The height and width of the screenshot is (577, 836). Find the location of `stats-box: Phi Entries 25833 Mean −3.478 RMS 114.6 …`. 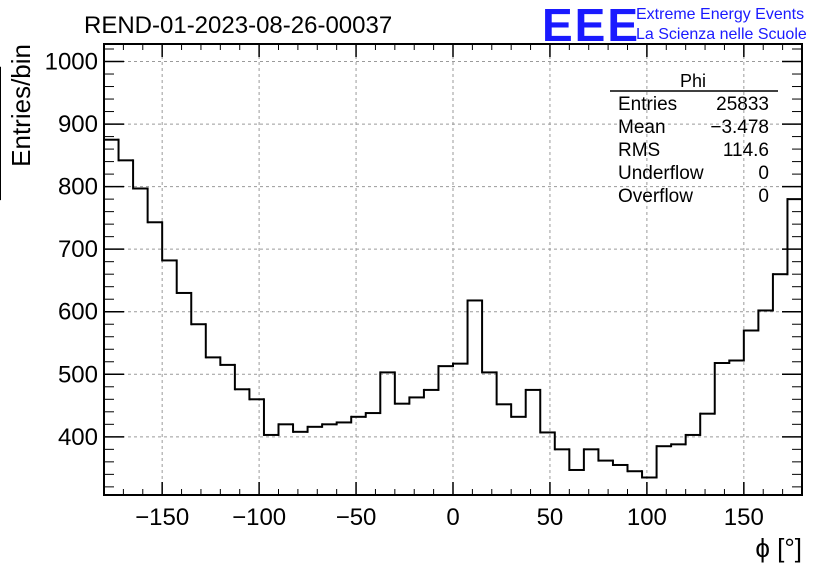

stats-box: Phi Entries 25833 Mean −3.478 RMS 114.6 … is located at coordinates (694, 139).